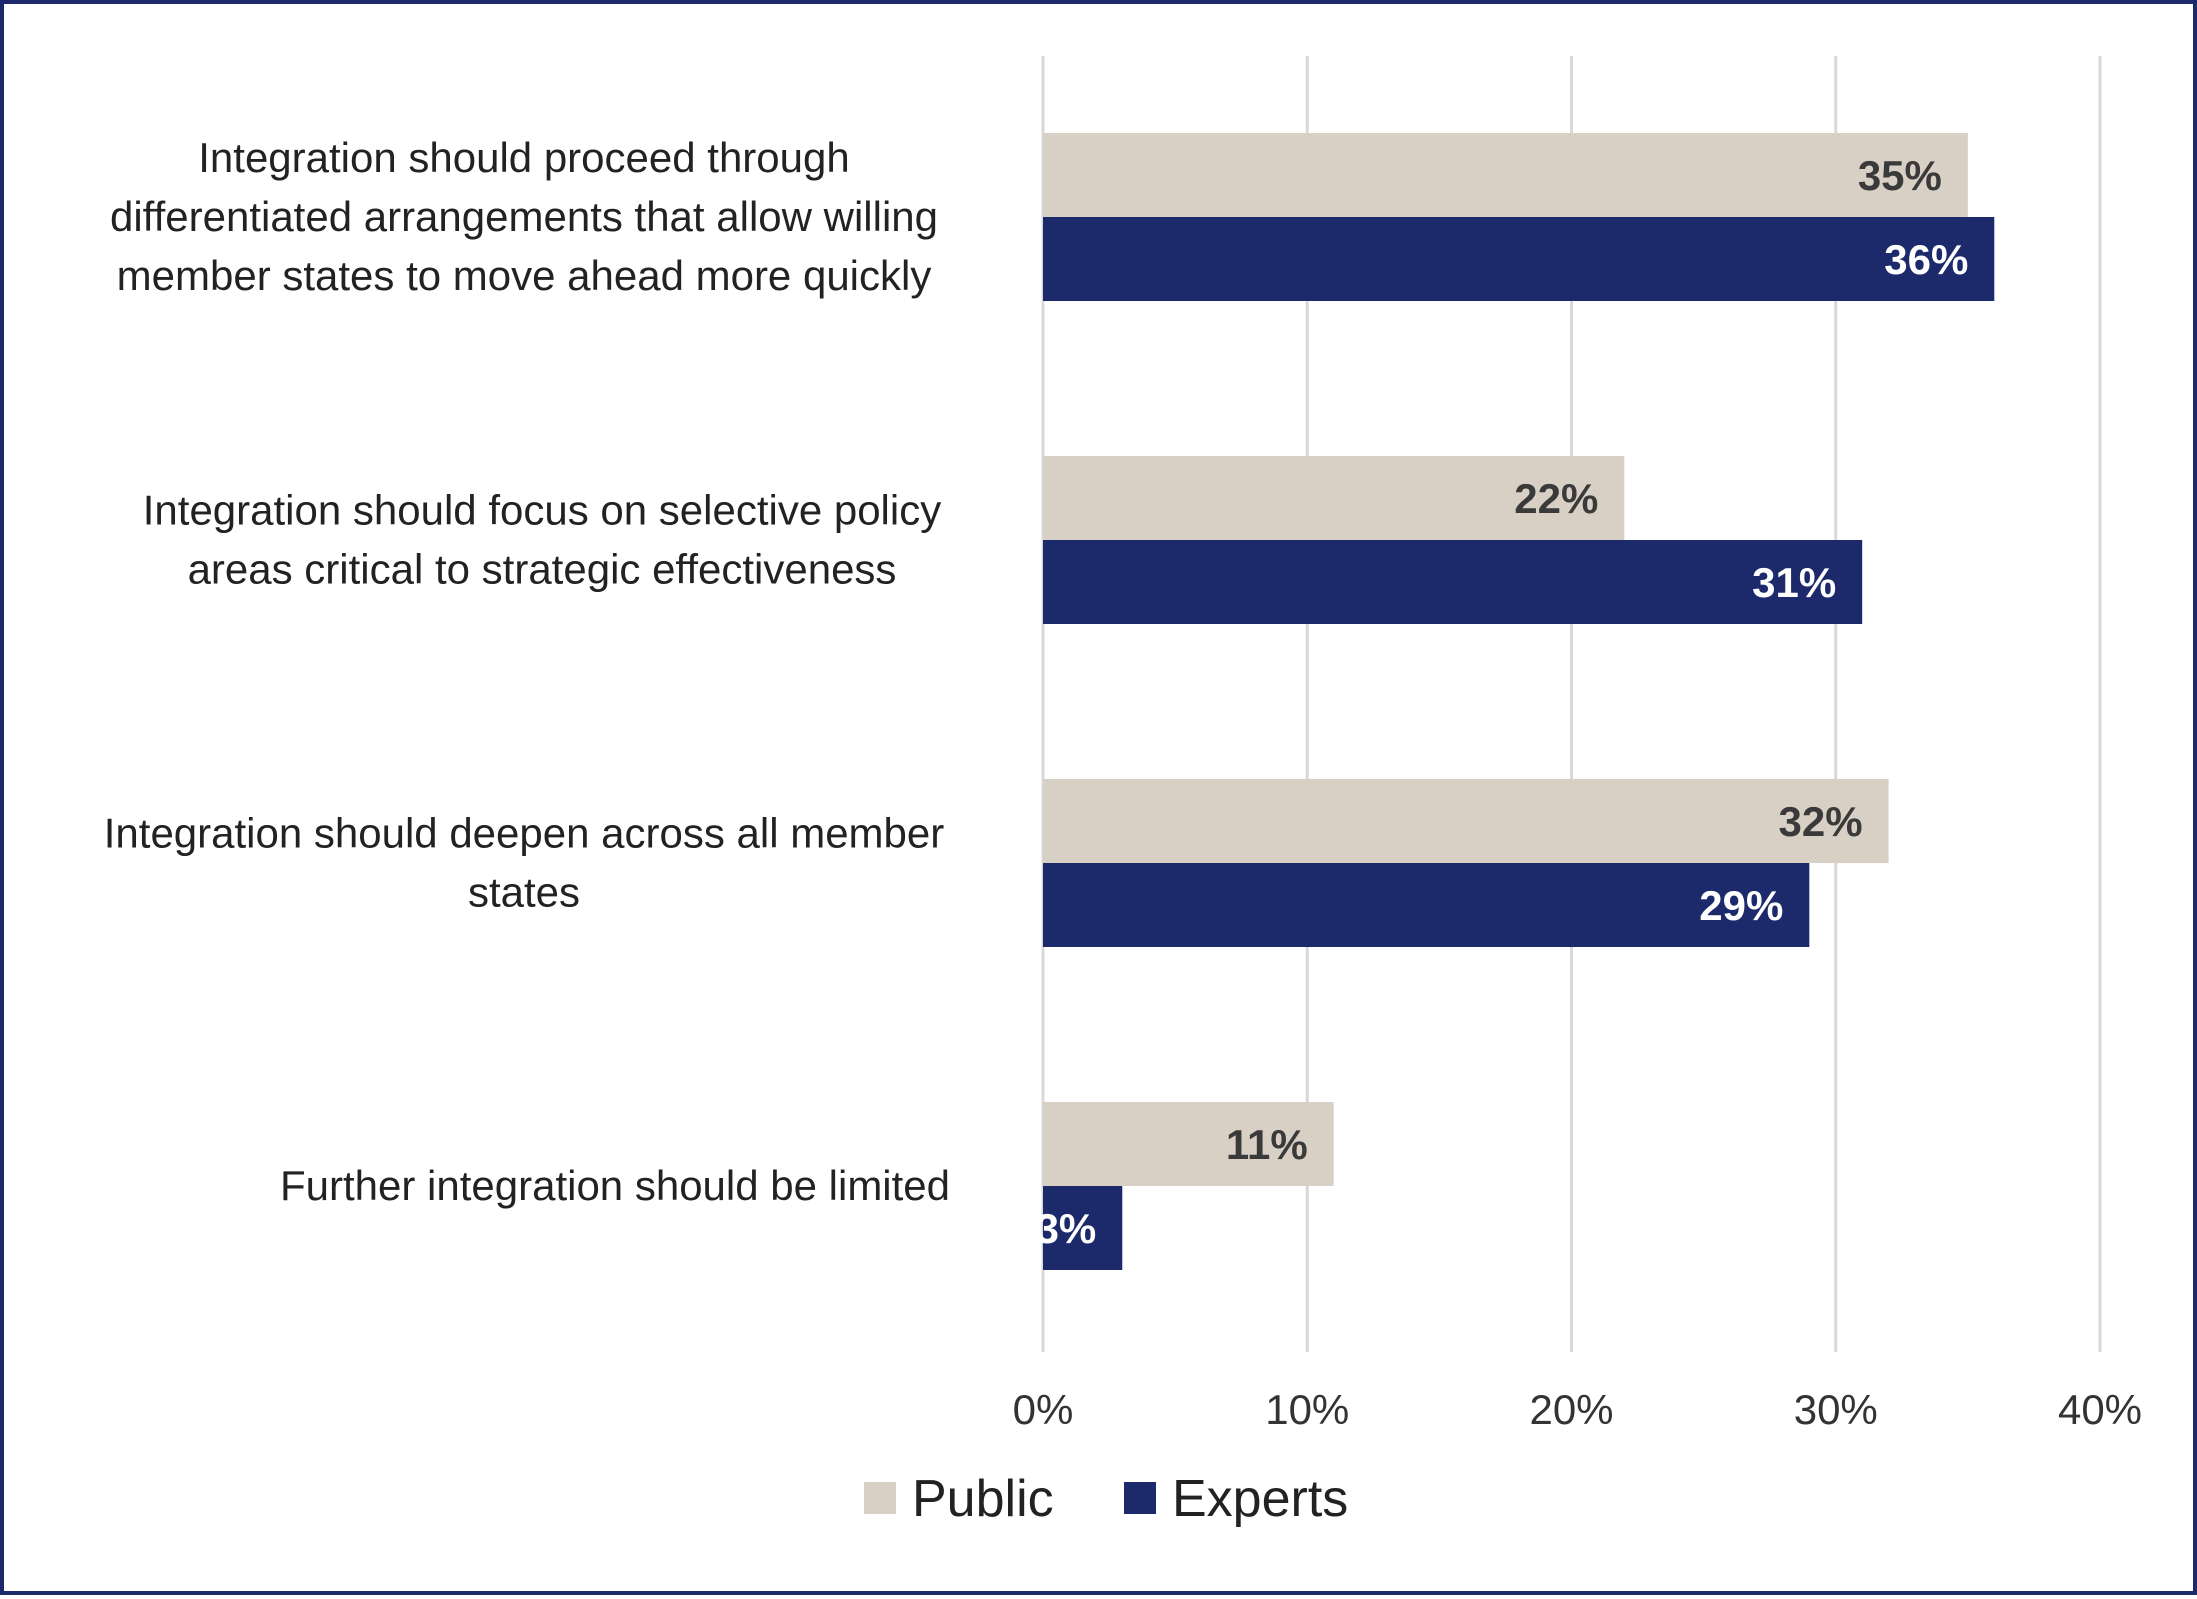  I want to click on x-tick-label: 30%, so click(1836, 1409).